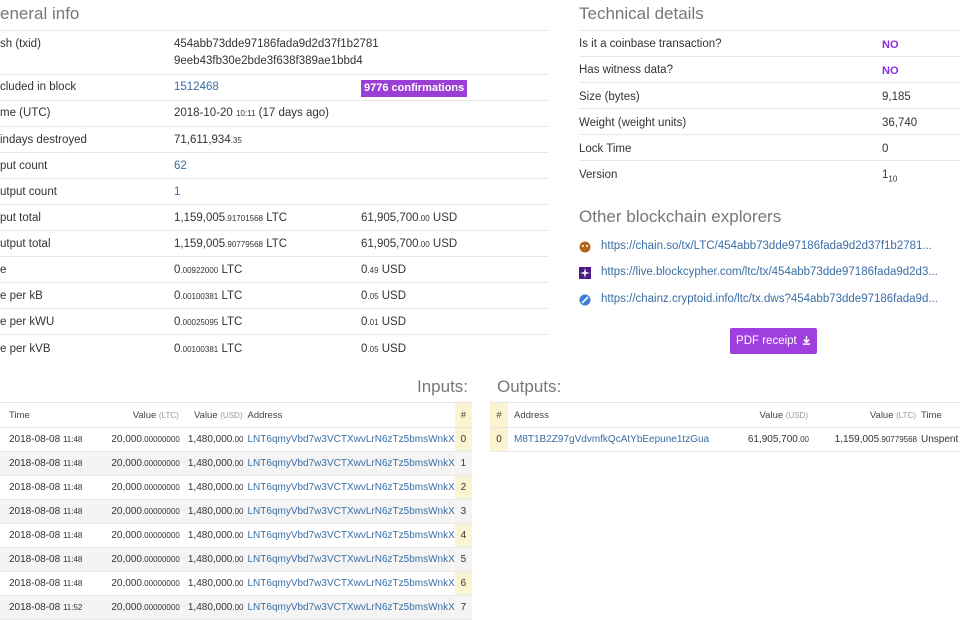 The width and height of the screenshot is (960, 620). I want to click on txid-line-1: 454abb73dde97186fada9d2d37f1b2781, so click(276, 44).